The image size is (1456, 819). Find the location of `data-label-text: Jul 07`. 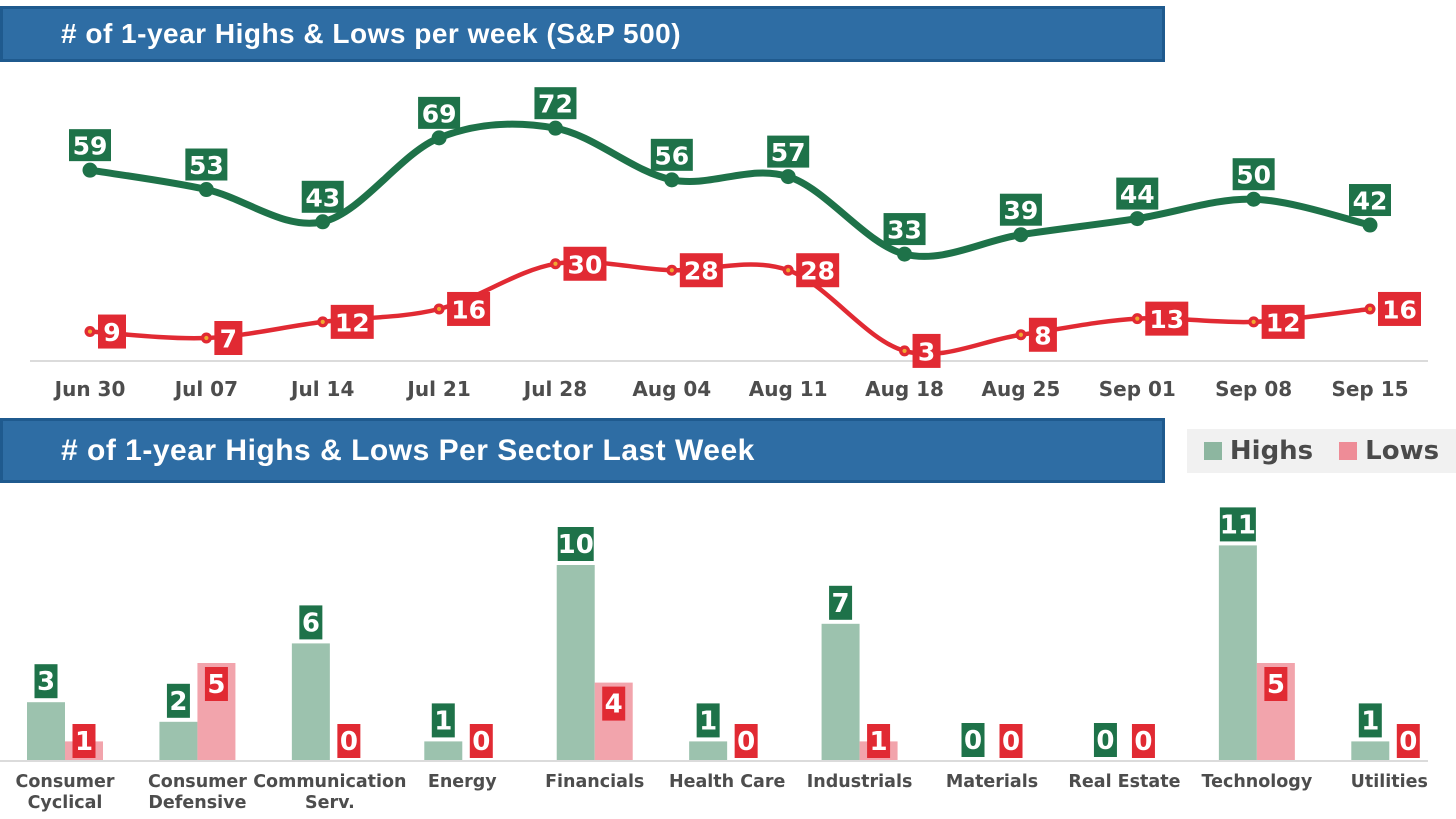

data-label-text: Jul 07 is located at coordinates (205, 389).